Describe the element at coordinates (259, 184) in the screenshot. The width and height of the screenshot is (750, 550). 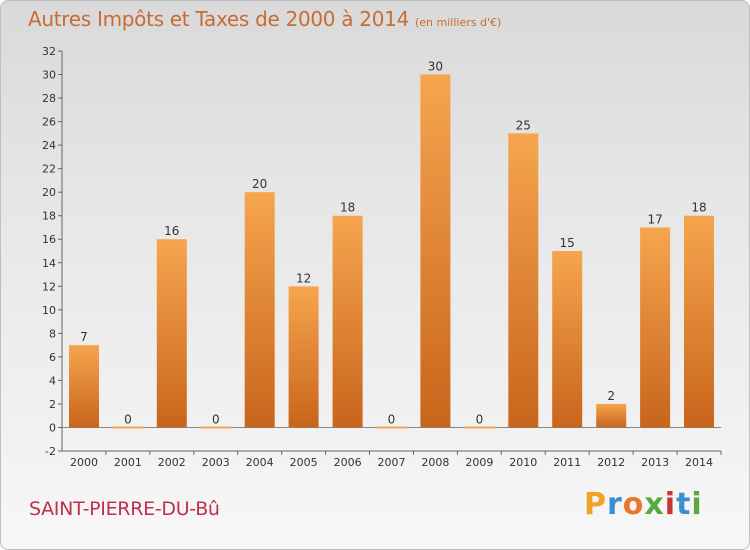
I see `value-label: 20` at that location.